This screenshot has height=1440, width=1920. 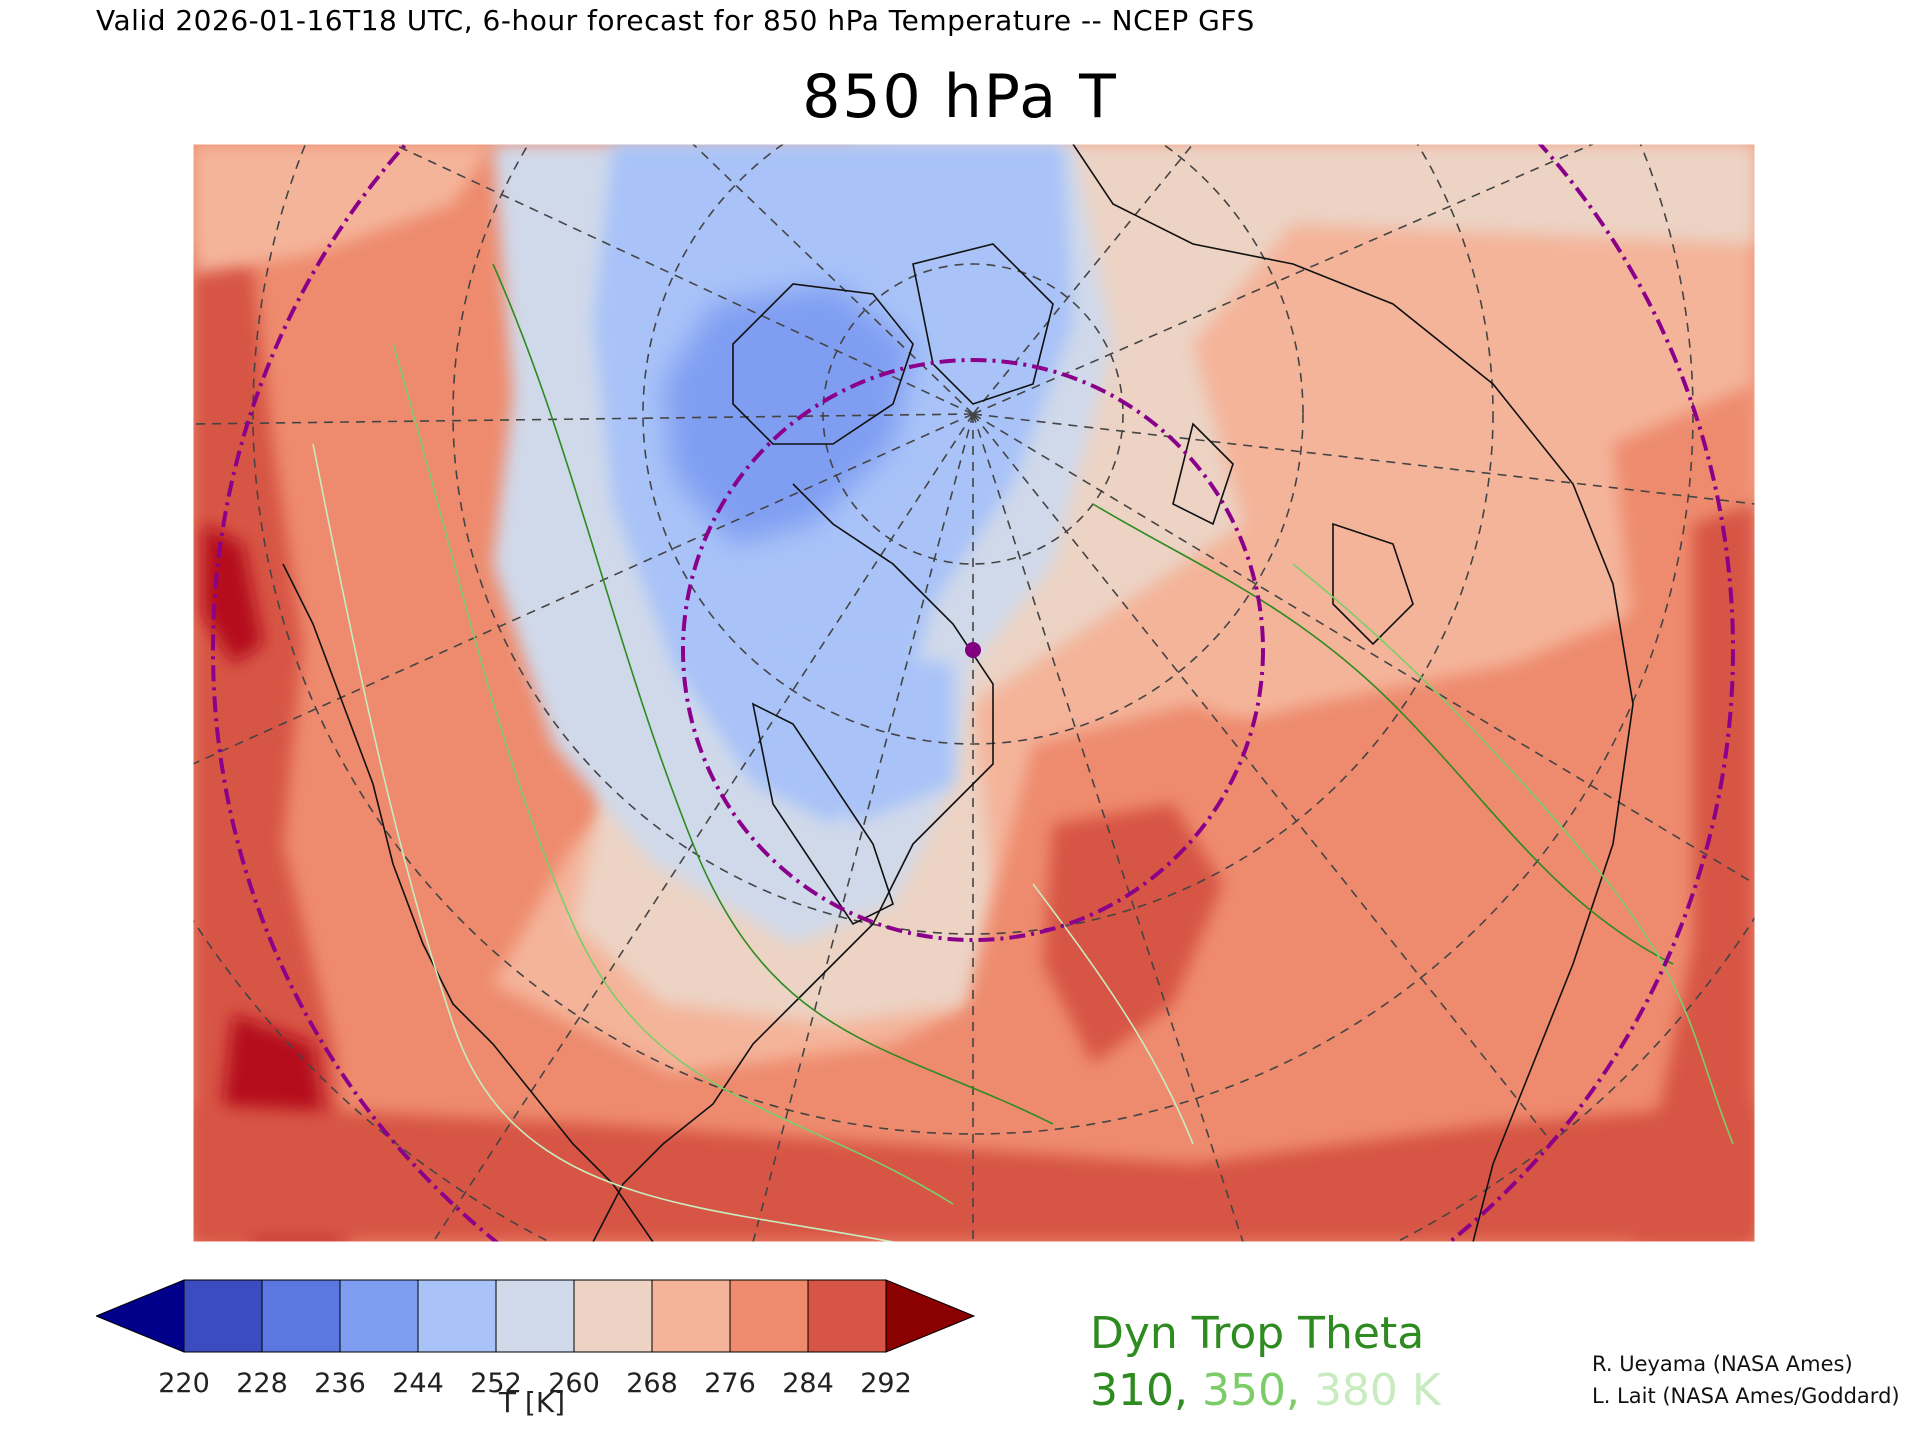 I want to click on colorbar-tick-label: 276, so click(x=730, y=1383).